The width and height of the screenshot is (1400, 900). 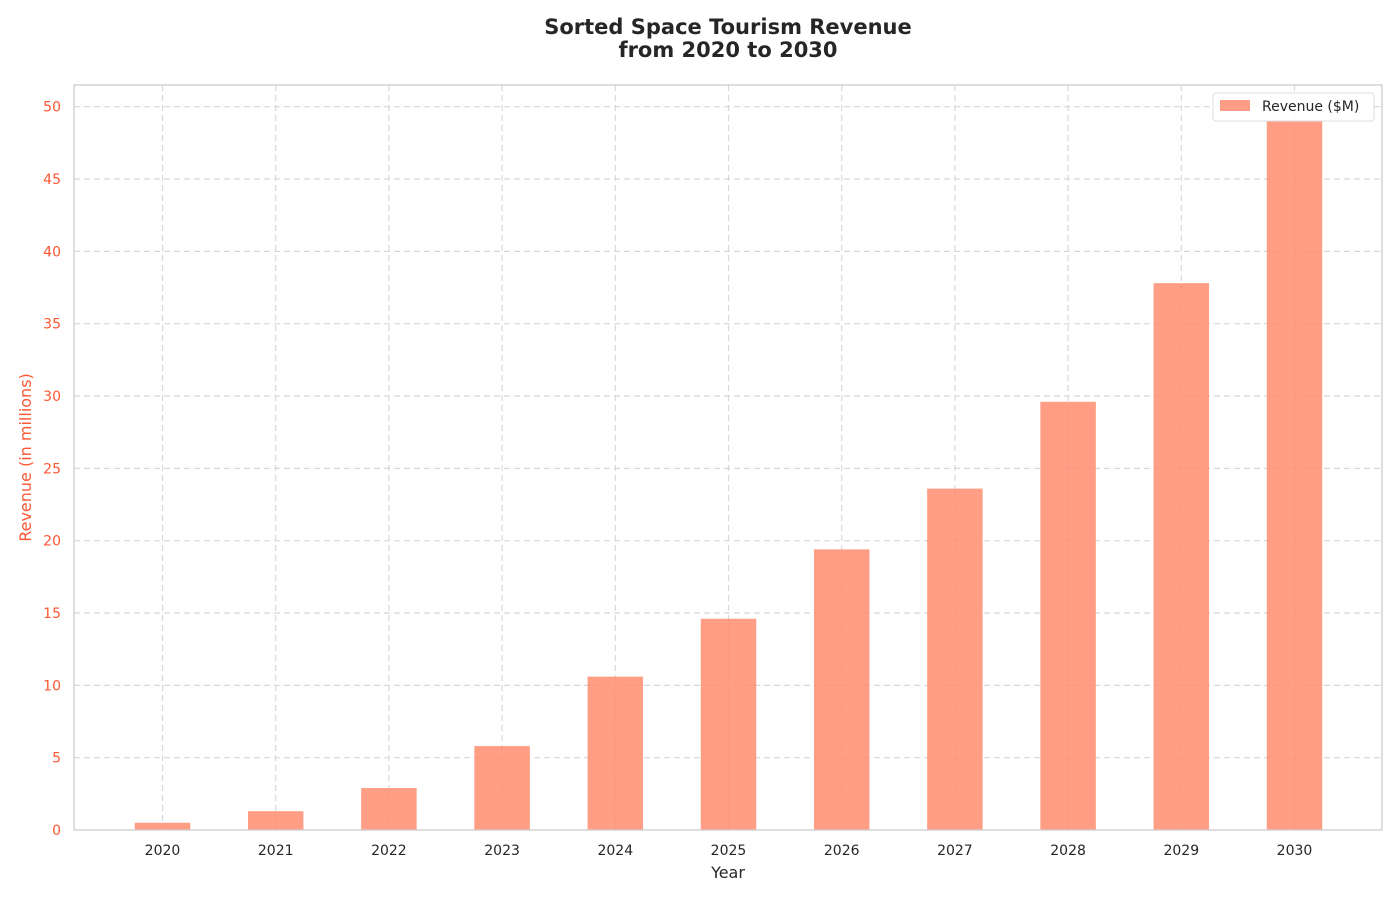 What do you see at coordinates (275, 820) in the screenshot?
I see `bar-2021` at bounding box center [275, 820].